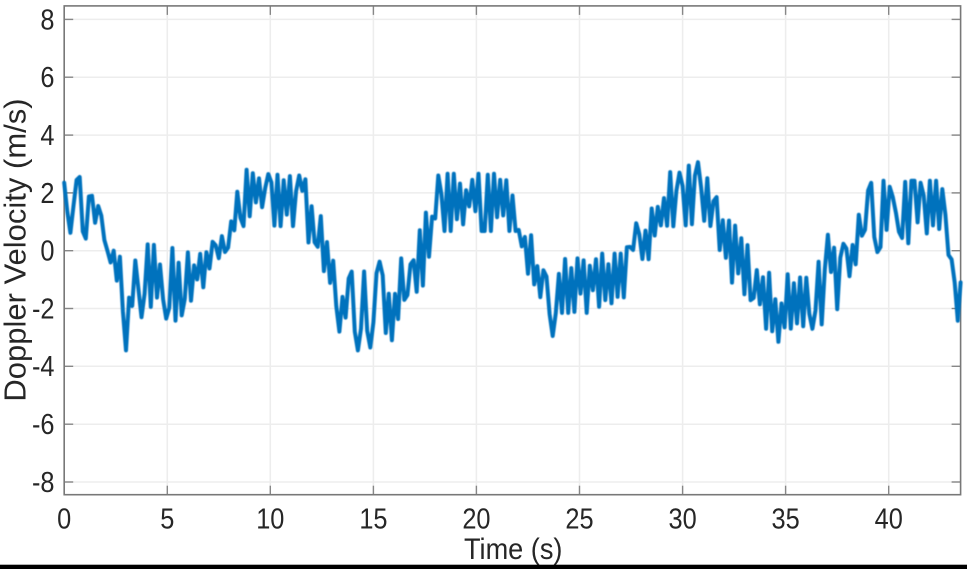  I want to click on svg-text: 4, so click(47, 134).